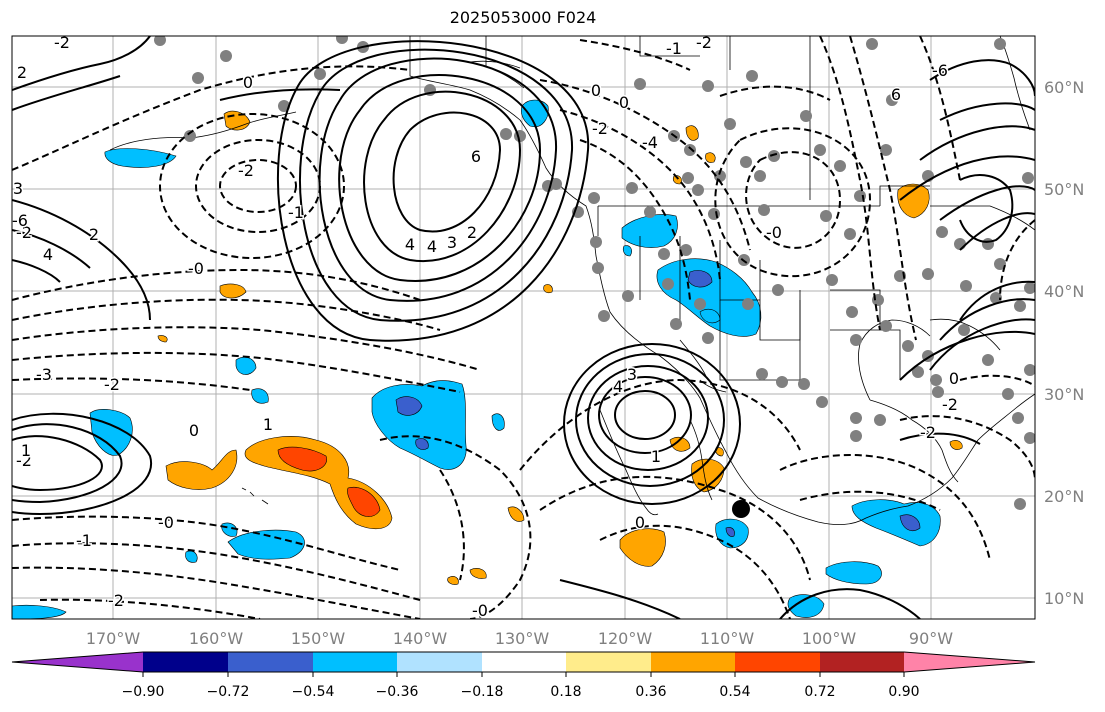  Describe the element at coordinates (420, 638) in the screenshot. I see `lon-label: 140°W` at that location.